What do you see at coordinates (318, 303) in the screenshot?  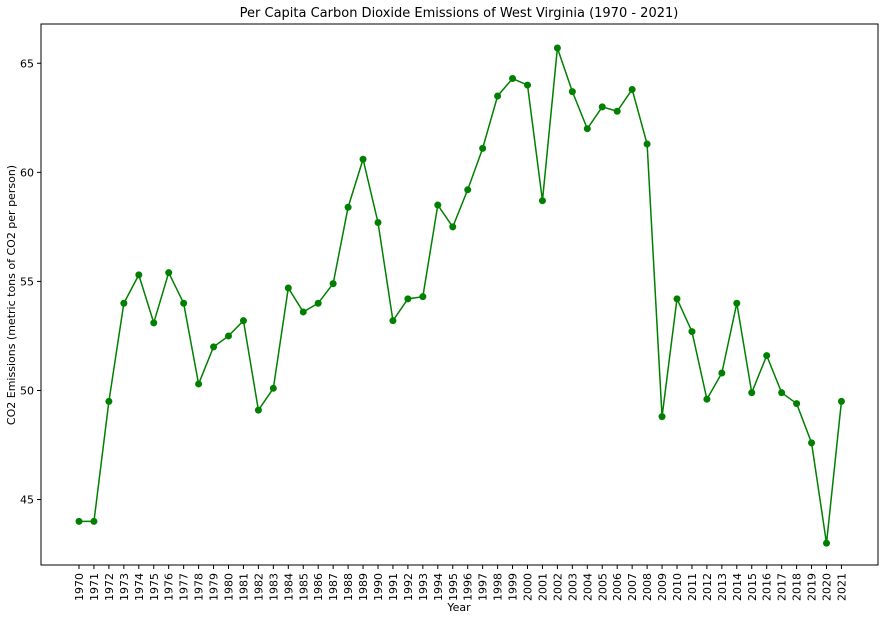 I see `data-point-1986` at bounding box center [318, 303].